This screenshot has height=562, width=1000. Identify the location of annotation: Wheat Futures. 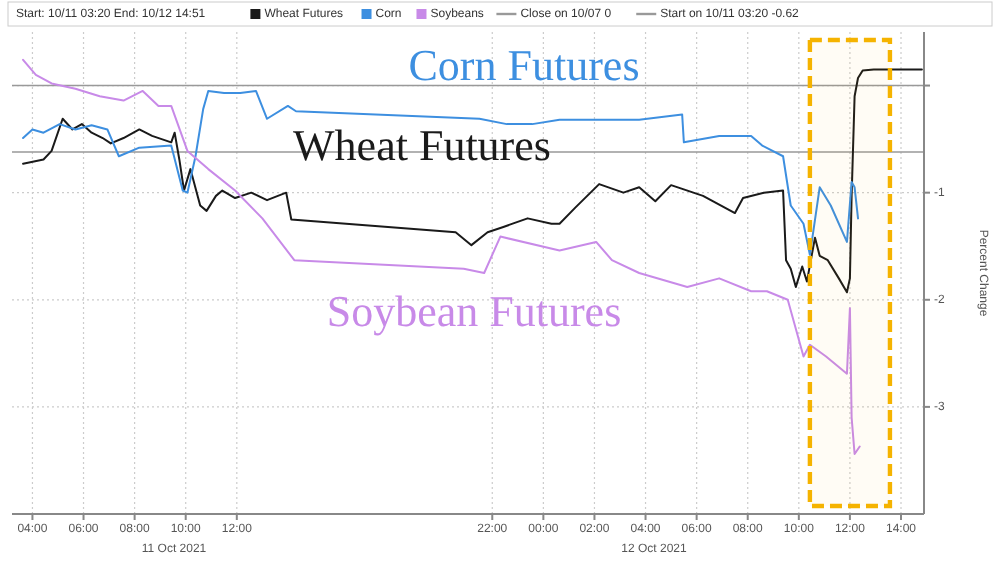
(422, 145).